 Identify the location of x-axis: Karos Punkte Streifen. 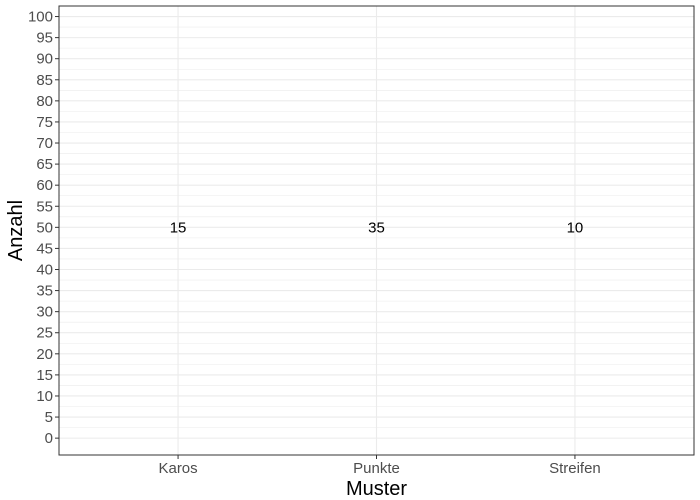
(379, 466).